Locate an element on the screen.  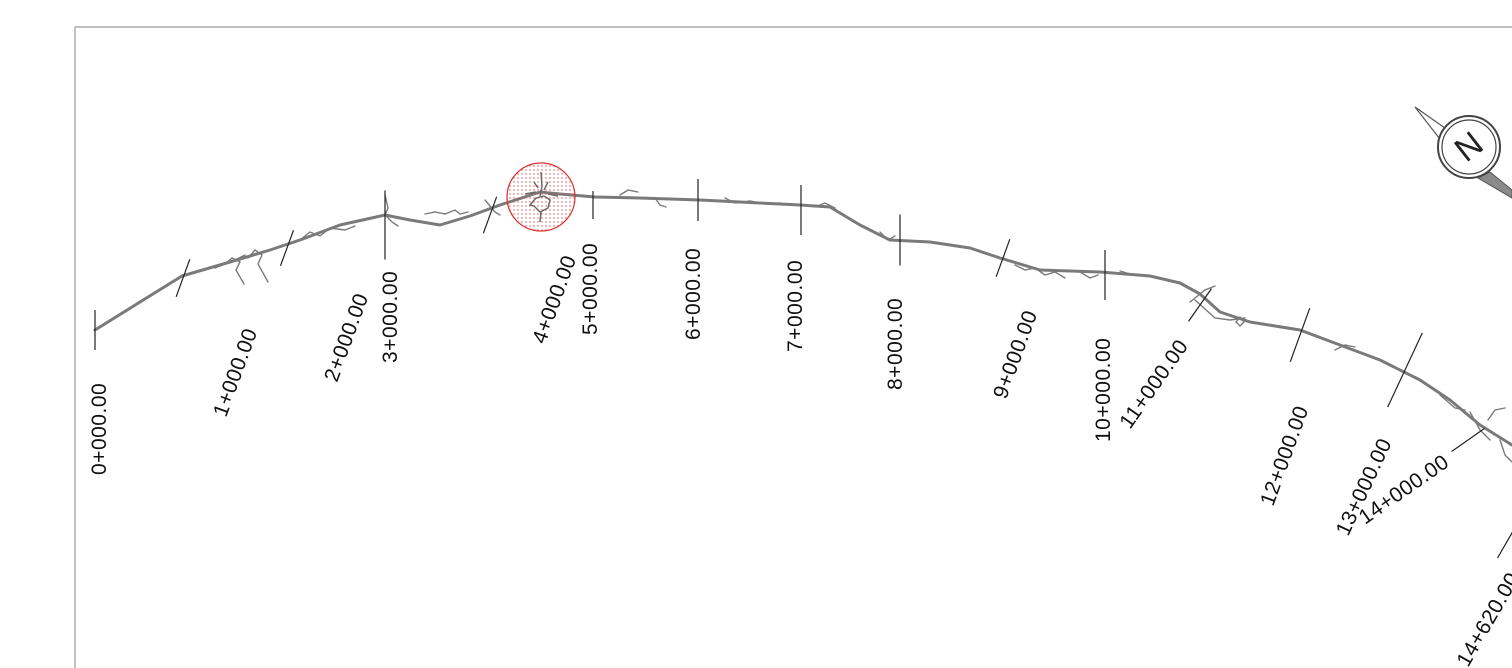
station-label: 14+620.00 is located at coordinates (1482, 618).